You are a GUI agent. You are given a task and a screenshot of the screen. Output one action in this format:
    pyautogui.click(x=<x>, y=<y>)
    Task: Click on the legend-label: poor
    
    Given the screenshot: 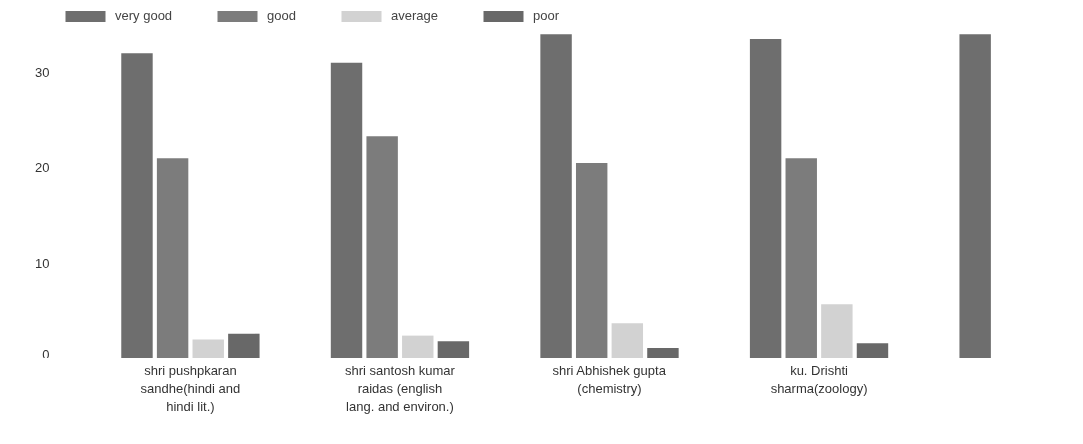 What is the action you would take?
    pyautogui.click(x=546, y=15)
    